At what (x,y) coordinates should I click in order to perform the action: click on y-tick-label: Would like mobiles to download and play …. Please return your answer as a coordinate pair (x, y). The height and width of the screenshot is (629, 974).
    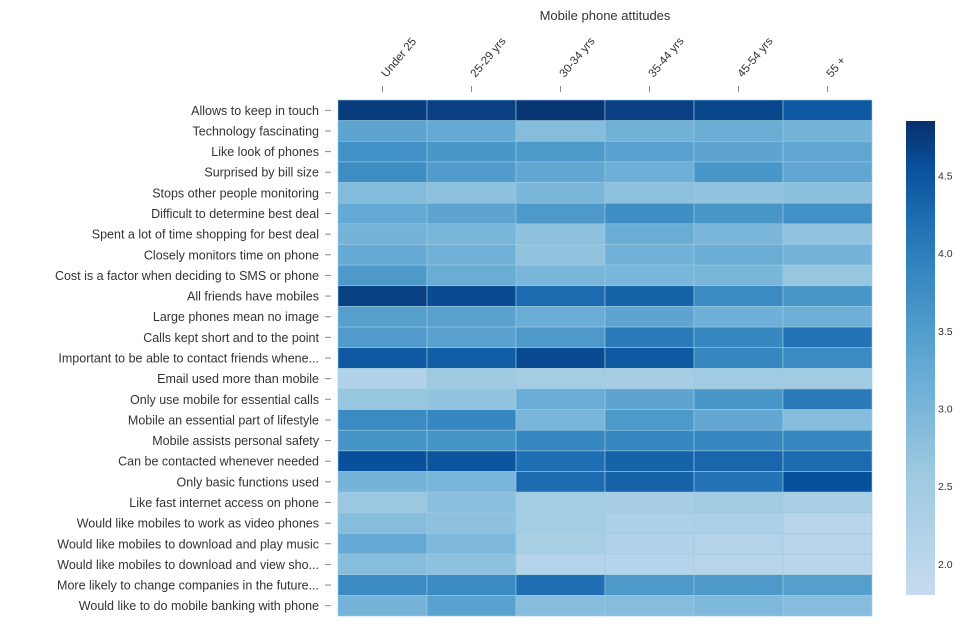
    Looking at the image, I should click on (188, 544).